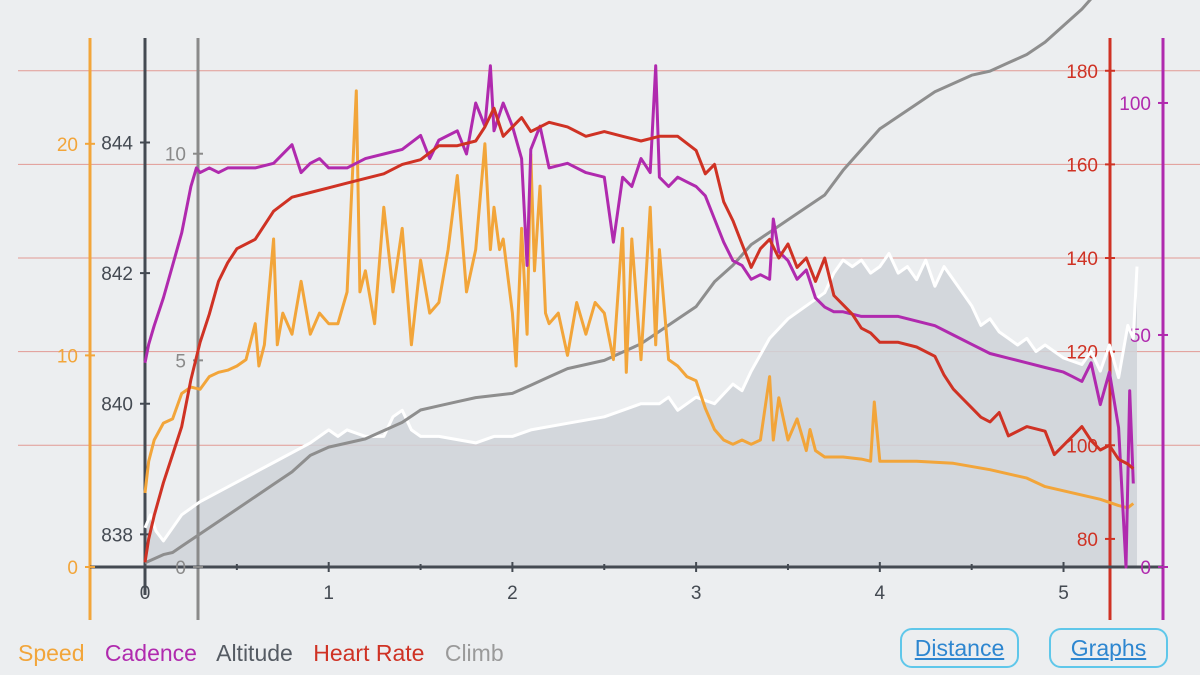 The image size is (1200, 675). Describe the element at coordinates (369, 653) in the screenshot. I see `legend-heart-rate: Heart Rate` at that location.